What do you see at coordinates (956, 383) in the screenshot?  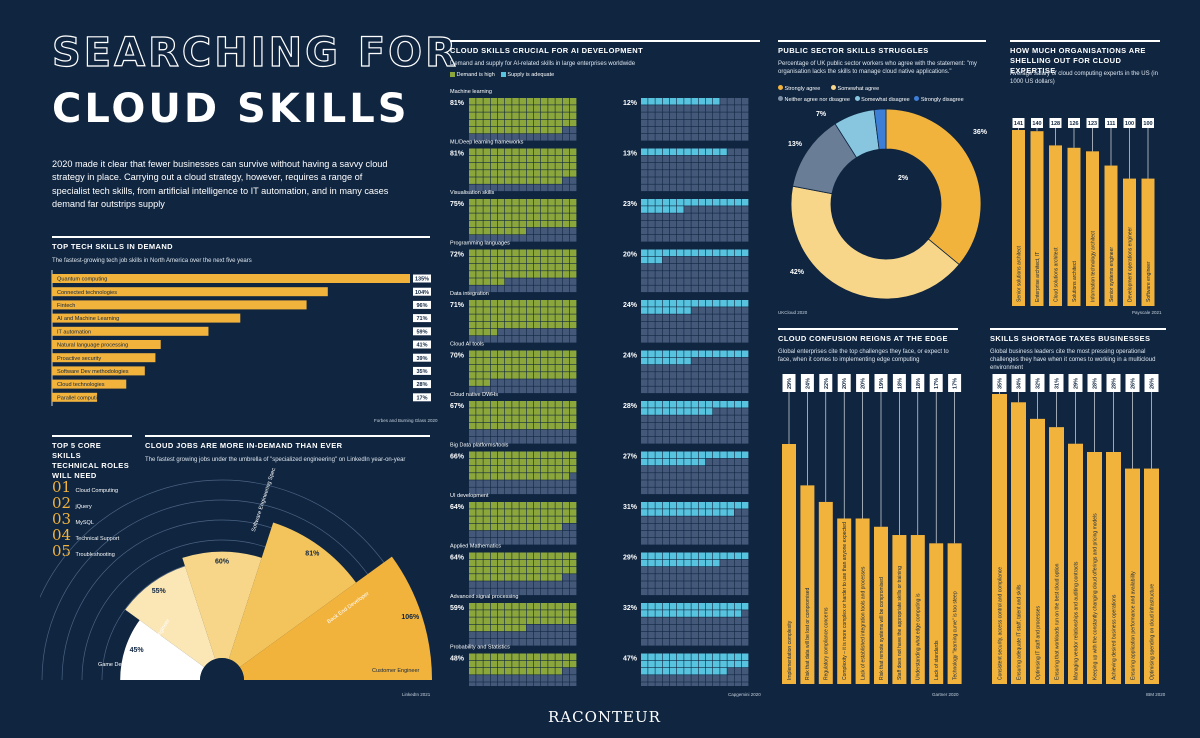 I see `value-label: 17%` at bounding box center [956, 383].